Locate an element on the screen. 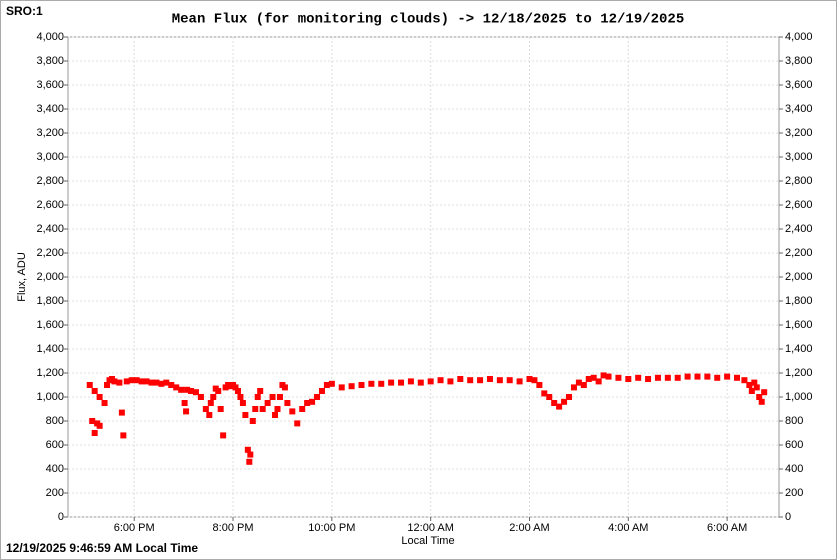 Image resolution: width=837 pixels, height=560 pixels. y-tick-label: 3,200 is located at coordinates (50, 133).